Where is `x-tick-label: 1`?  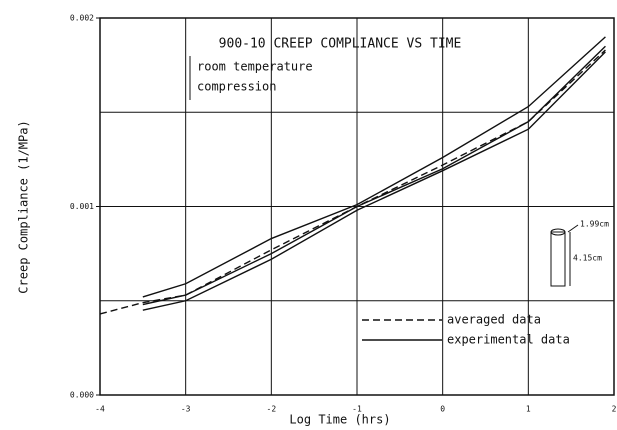
x-tick-label: 1 is located at coordinates (528, 409).